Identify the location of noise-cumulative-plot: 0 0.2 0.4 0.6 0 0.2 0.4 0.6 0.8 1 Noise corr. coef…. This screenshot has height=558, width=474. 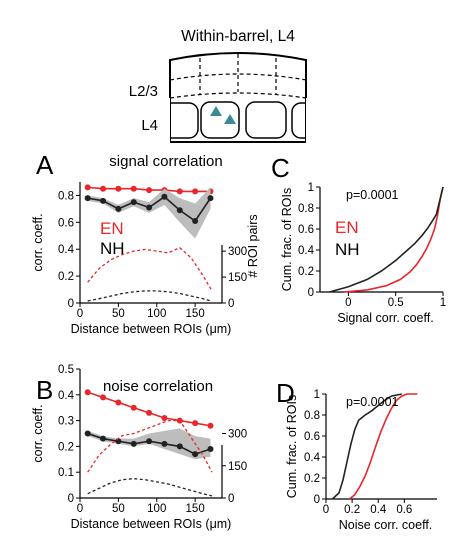
(361, 460).